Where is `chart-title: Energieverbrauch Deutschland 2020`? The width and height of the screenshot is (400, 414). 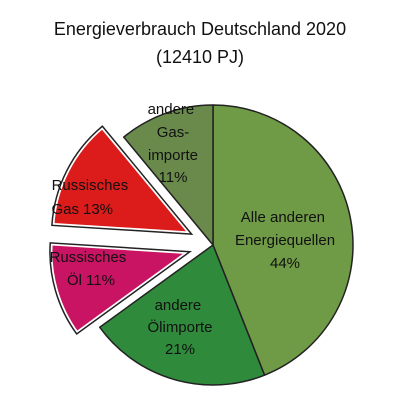 chart-title: Energieverbrauch Deutschland 2020 is located at coordinates (200, 29).